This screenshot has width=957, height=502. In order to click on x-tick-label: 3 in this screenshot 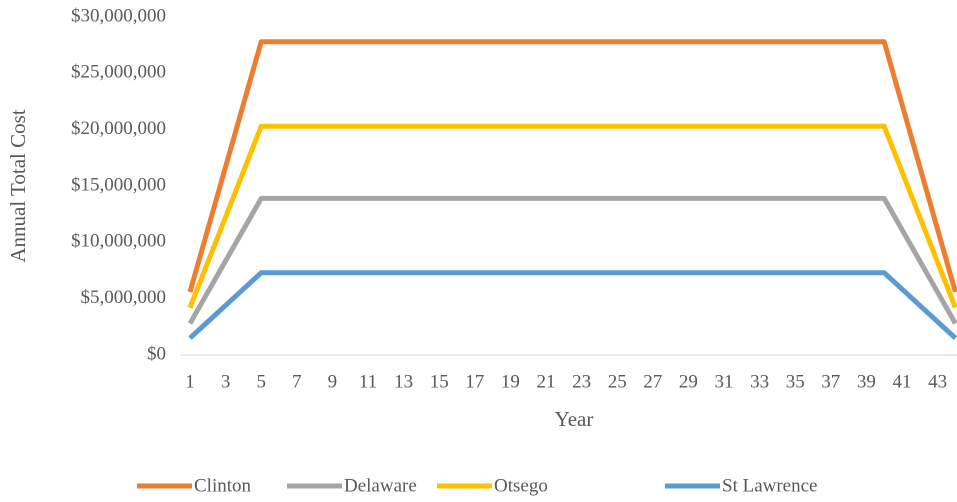, I will do `click(226, 381)`.